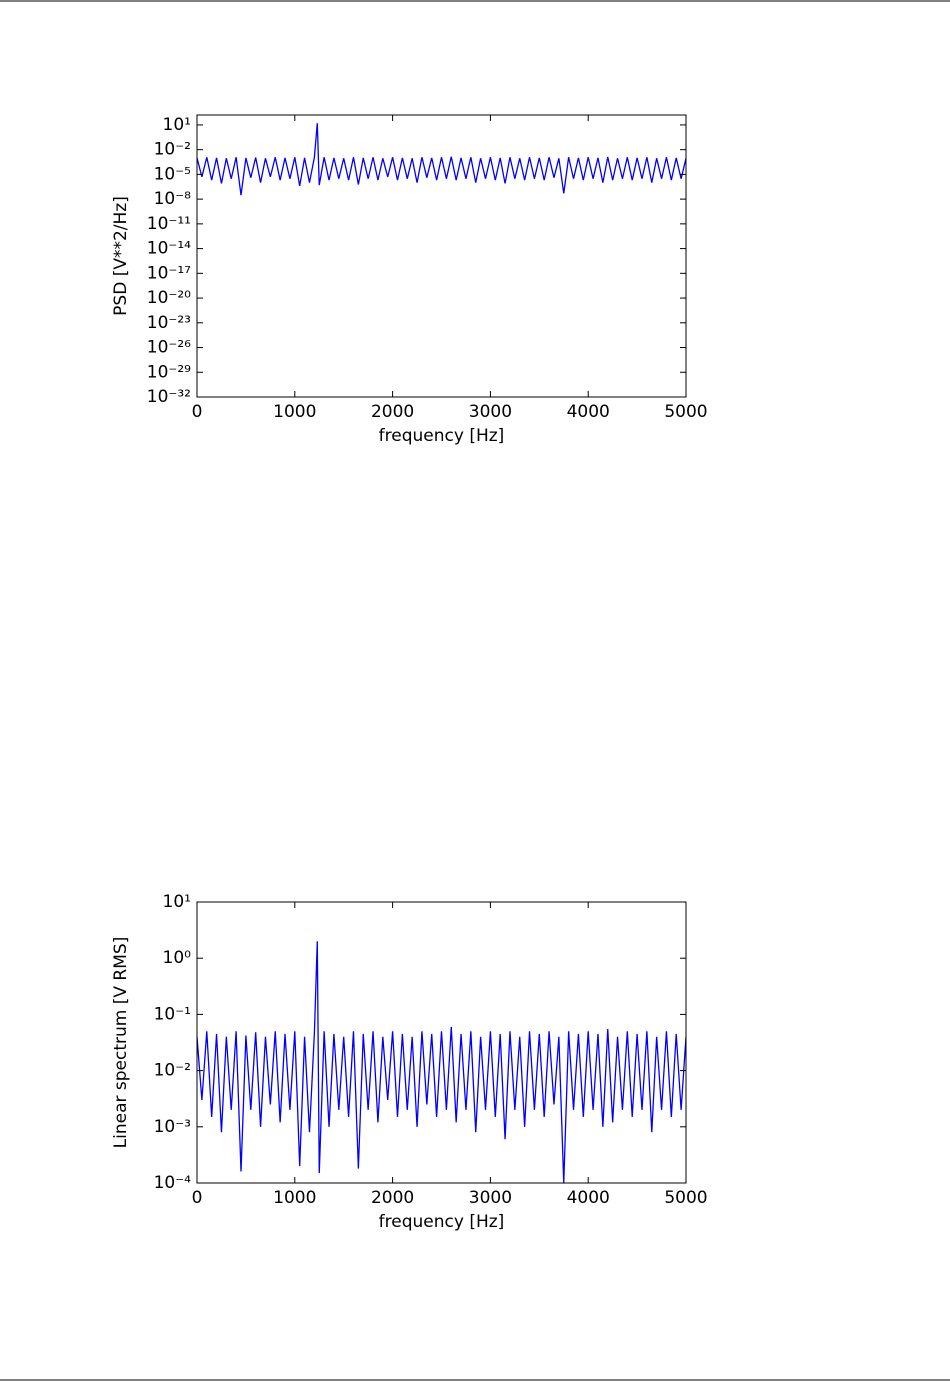 Image resolution: width=950 pixels, height=1382 pixels. What do you see at coordinates (169, 372) in the screenshot?
I see `y-tick-label: 10⁻²⁹` at bounding box center [169, 372].